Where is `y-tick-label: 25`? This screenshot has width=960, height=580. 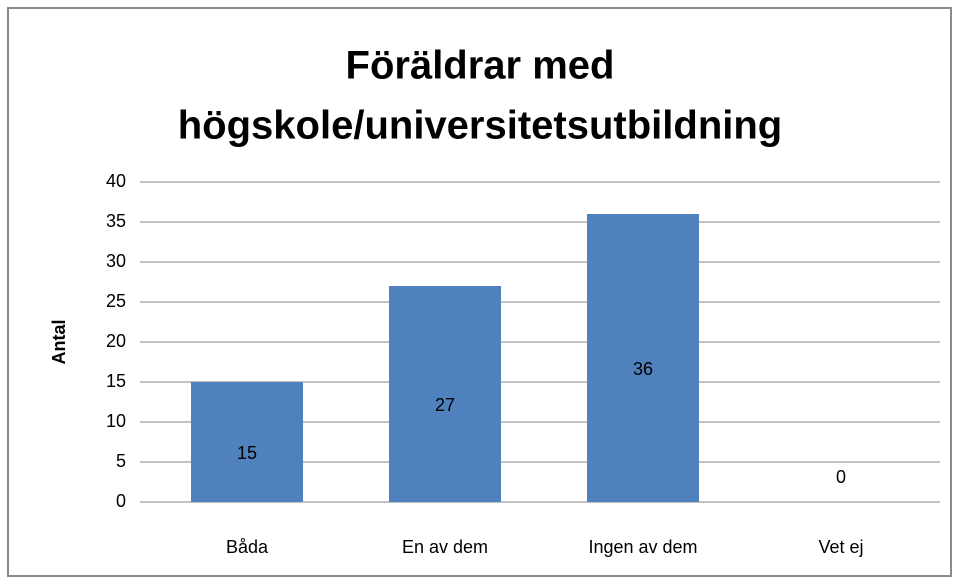
y-tick-label: 25 is located at coordinates (116, 301).